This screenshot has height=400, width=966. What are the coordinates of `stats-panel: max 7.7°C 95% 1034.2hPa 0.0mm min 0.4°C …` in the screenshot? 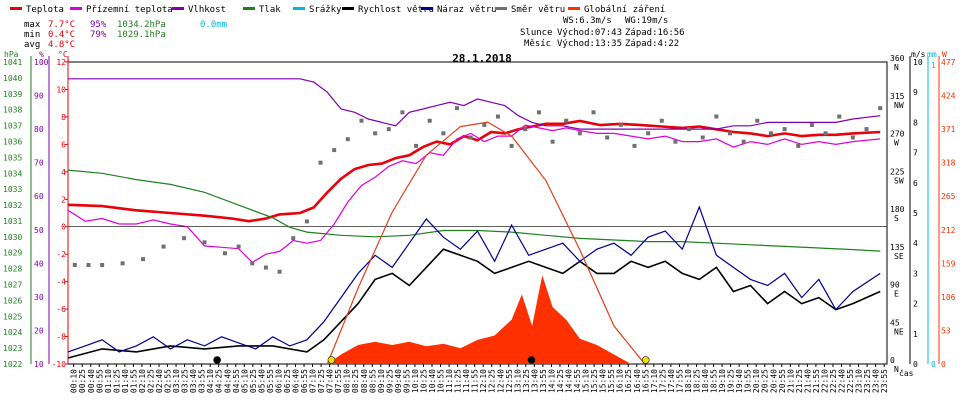 It's located at (354, 33).